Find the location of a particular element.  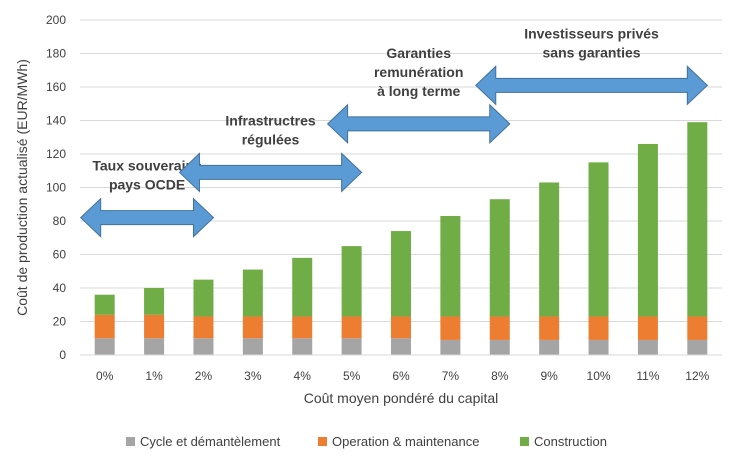

annotation-text: Investisseurs privés is located at coordinates (591, 33).